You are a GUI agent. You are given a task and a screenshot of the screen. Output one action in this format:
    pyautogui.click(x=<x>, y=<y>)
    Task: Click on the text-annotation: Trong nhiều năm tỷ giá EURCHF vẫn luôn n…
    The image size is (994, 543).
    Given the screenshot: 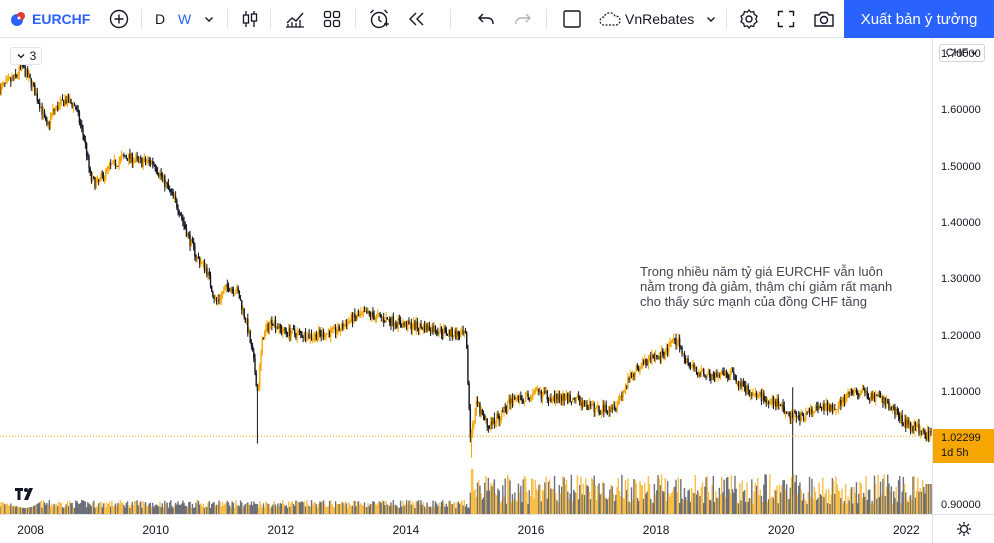 What is the action you would take?
    pyautogui.click(x=785, y=286)
    